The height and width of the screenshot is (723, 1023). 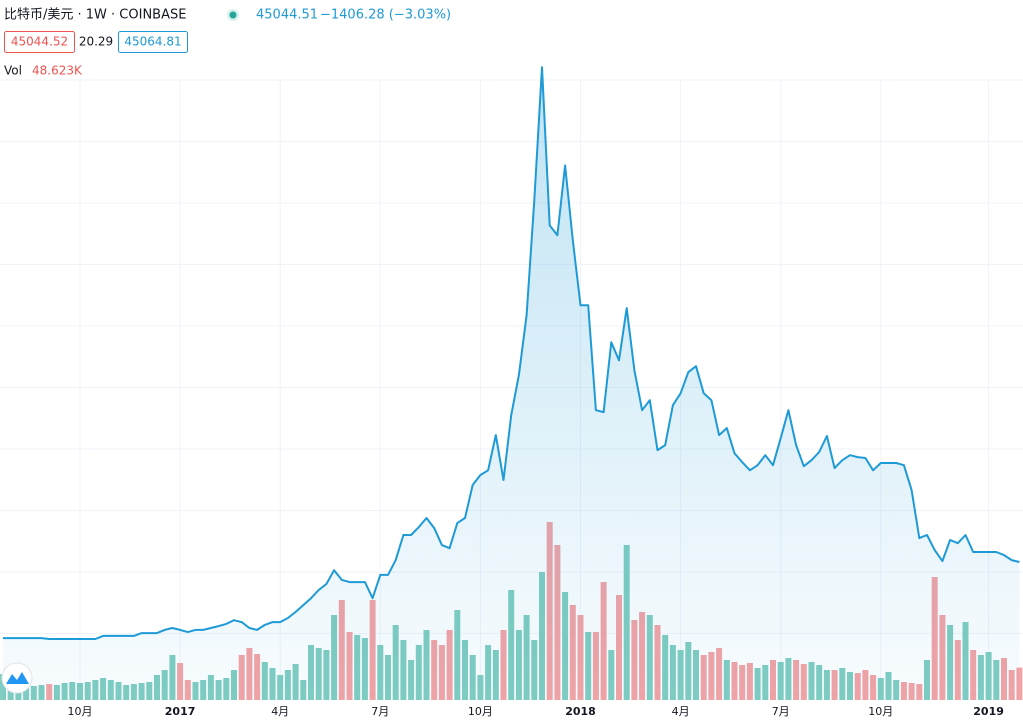 I want to click on x-tick-label: 2017, so click(x=180, y=711).